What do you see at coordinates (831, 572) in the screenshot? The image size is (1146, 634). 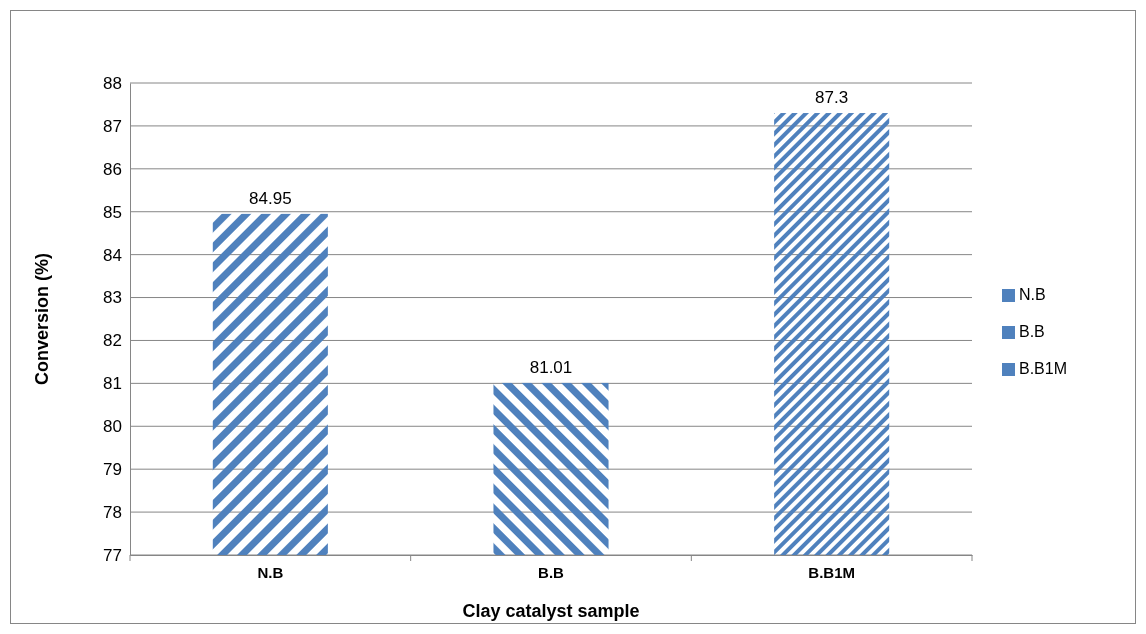 I see `x-tick-label: B.B1M` at bounding box center [831, 572].